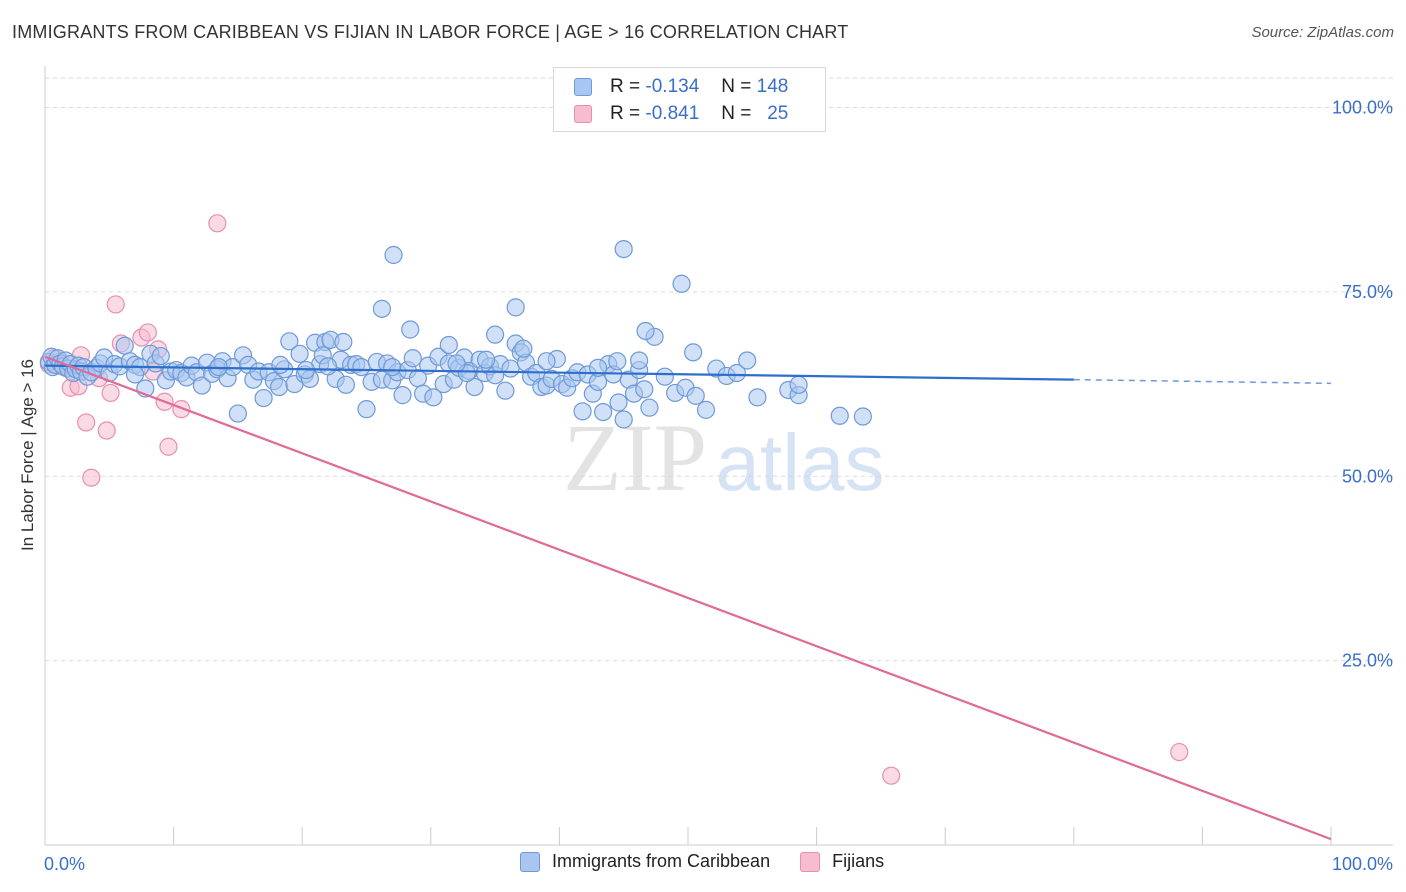 The height and width of the screenshot is (892, 1406). What do you see at coordinates (1322, 32) in the screenshot?
I see `source-label: Source: ZipAtlas.com` at bounding box center [1322, 32].